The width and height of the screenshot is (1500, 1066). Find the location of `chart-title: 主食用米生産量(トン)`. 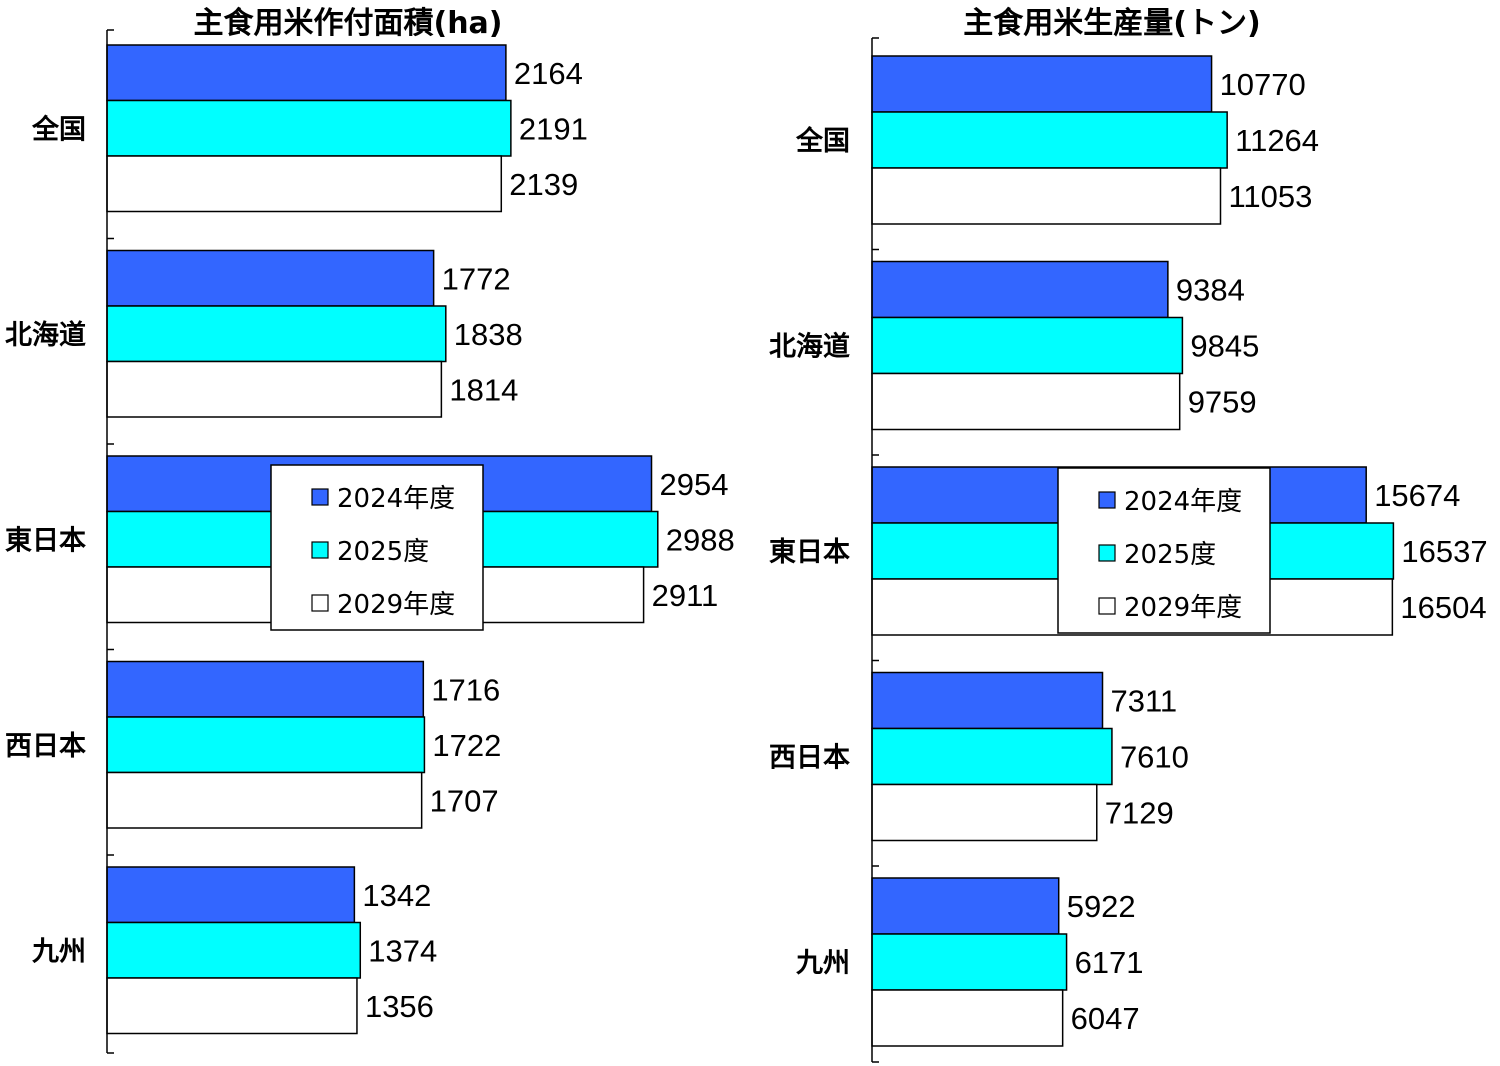

chart-title: 主食用米生産量(トン) is located at coordinates (1111, 23).